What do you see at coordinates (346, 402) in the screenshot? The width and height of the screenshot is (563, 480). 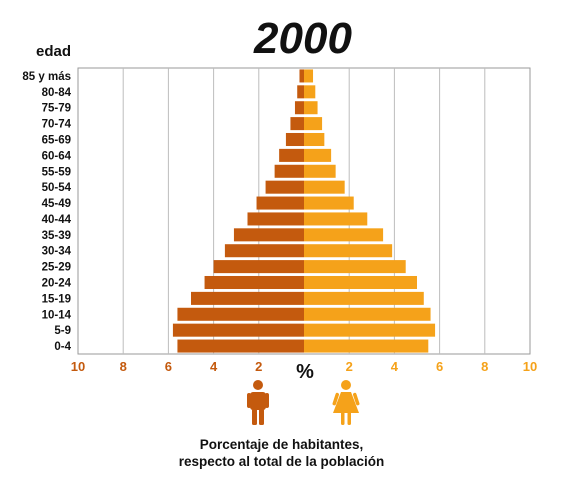 I see `female-person-icon` at bounding box center [346, 402].